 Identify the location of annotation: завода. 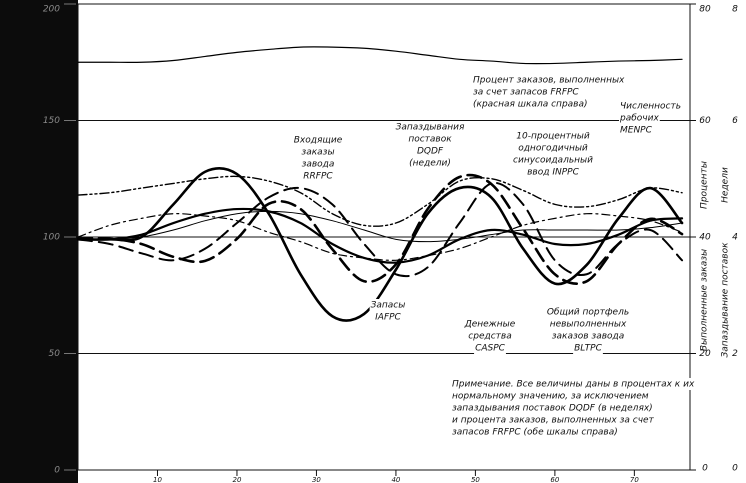
(318, 165).